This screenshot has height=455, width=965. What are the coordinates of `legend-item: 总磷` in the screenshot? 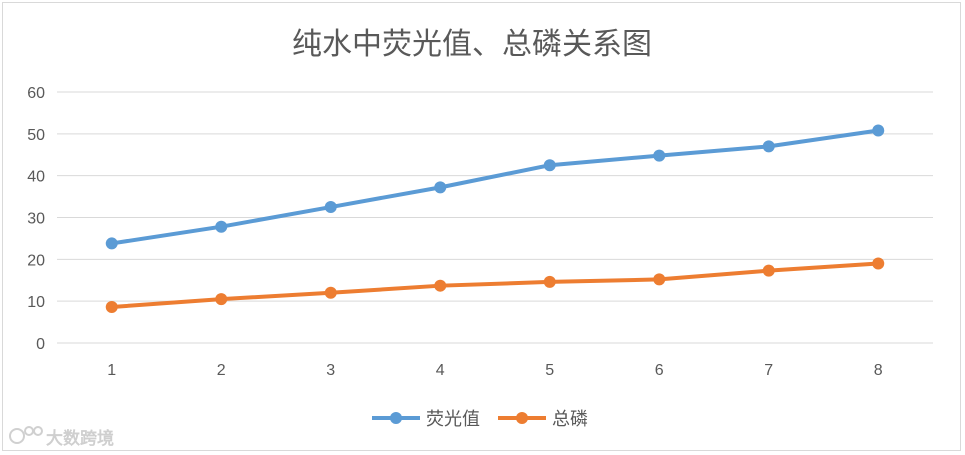 It's located at (543, 419).